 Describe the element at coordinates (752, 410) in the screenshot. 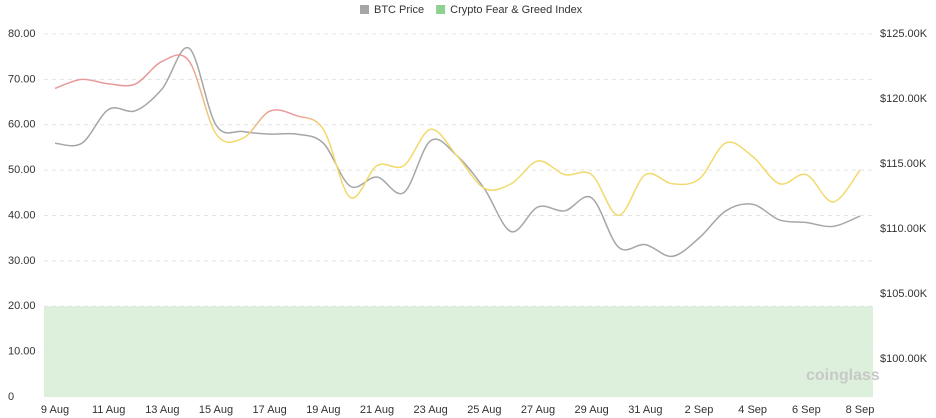

I see `x-tick-label: 4 Sep` at that location.